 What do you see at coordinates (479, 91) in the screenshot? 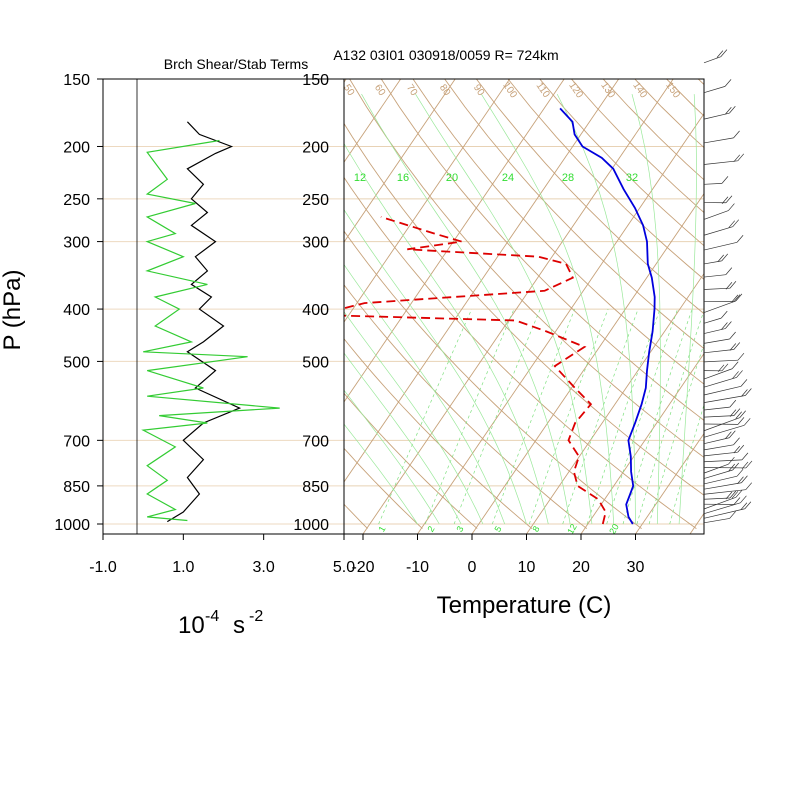
I see `theta-label: 90` at bounding box center [479, 91].